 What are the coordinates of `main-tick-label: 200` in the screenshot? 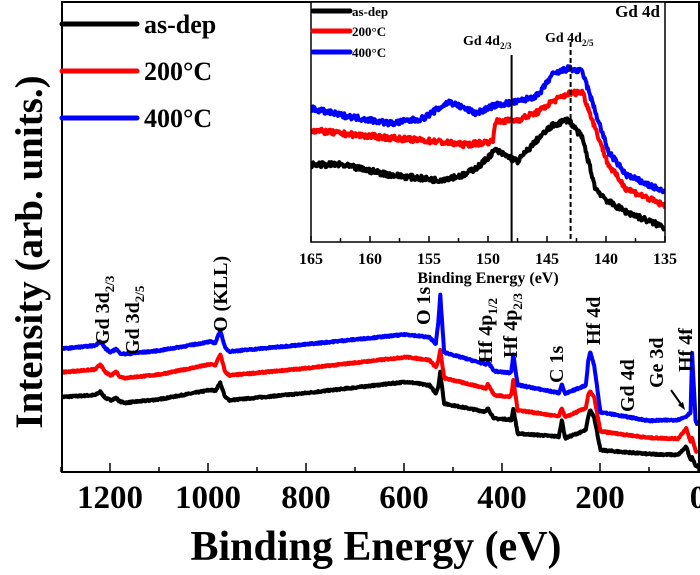 It's located at (600, 498).